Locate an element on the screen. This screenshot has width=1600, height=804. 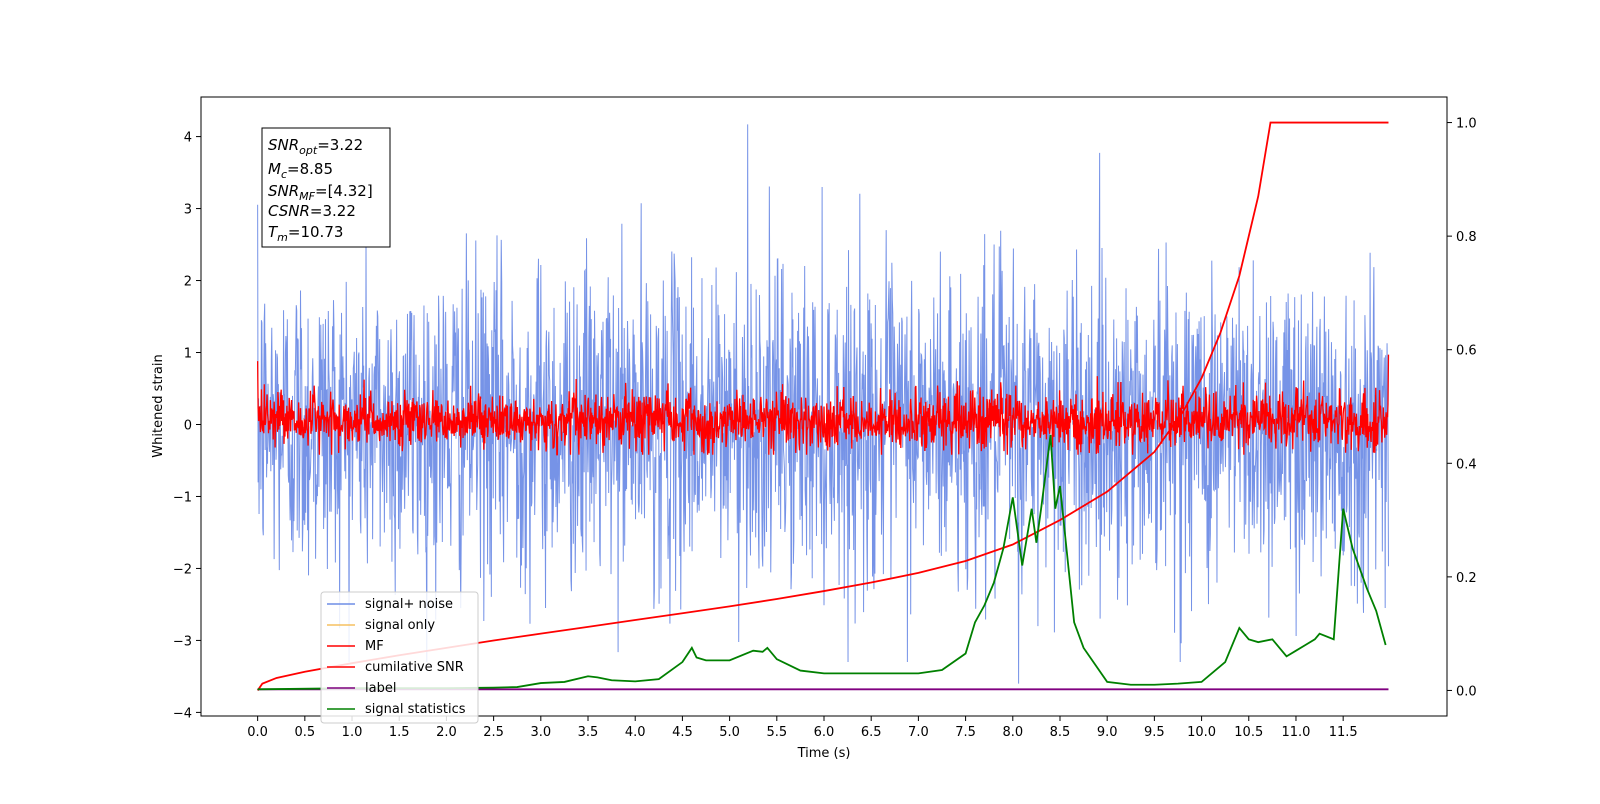
x-tick-label: 2.0 is located at coordinates (446, 732).